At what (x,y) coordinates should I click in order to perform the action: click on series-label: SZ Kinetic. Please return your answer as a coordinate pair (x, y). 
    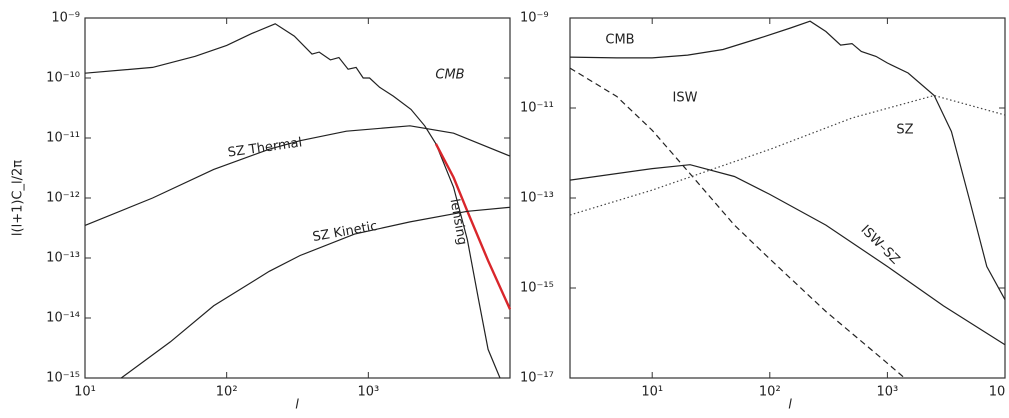
    Looking at the image, I should click on (344, 232).